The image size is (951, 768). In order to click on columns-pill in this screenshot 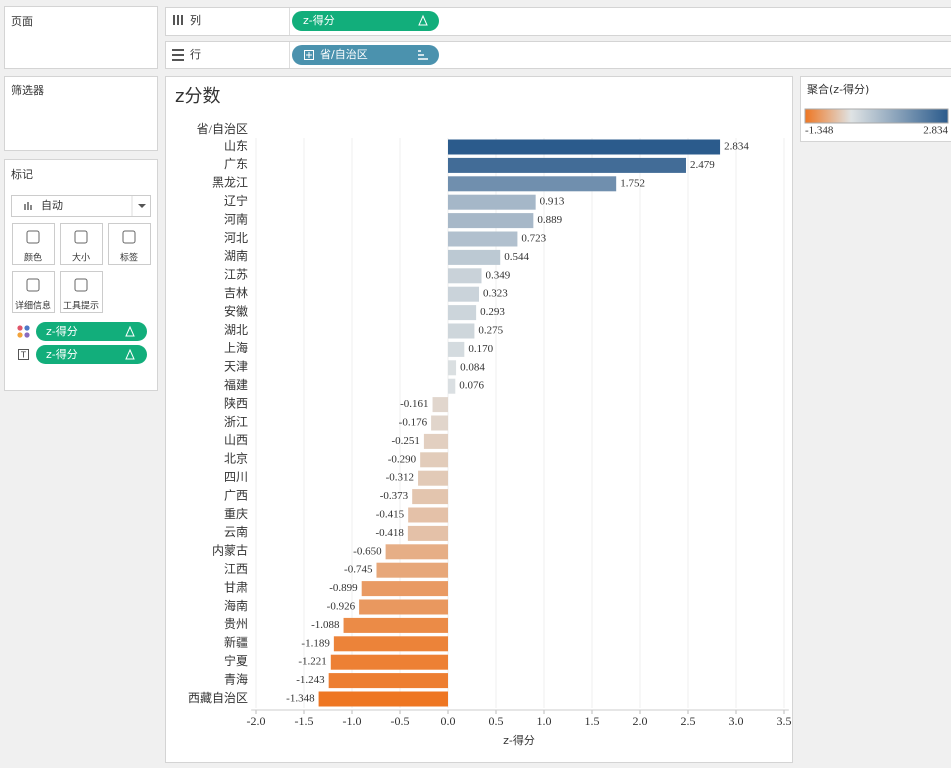, I will do `click(365, 21)`.